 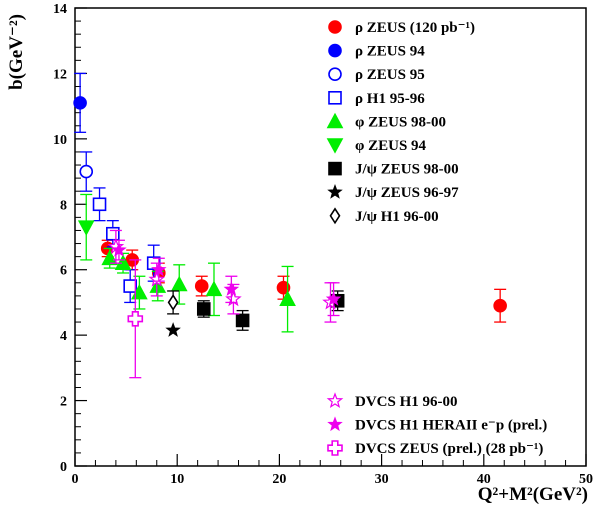 I want to click on y-tick-label: 2, so click(x=63, y=402).